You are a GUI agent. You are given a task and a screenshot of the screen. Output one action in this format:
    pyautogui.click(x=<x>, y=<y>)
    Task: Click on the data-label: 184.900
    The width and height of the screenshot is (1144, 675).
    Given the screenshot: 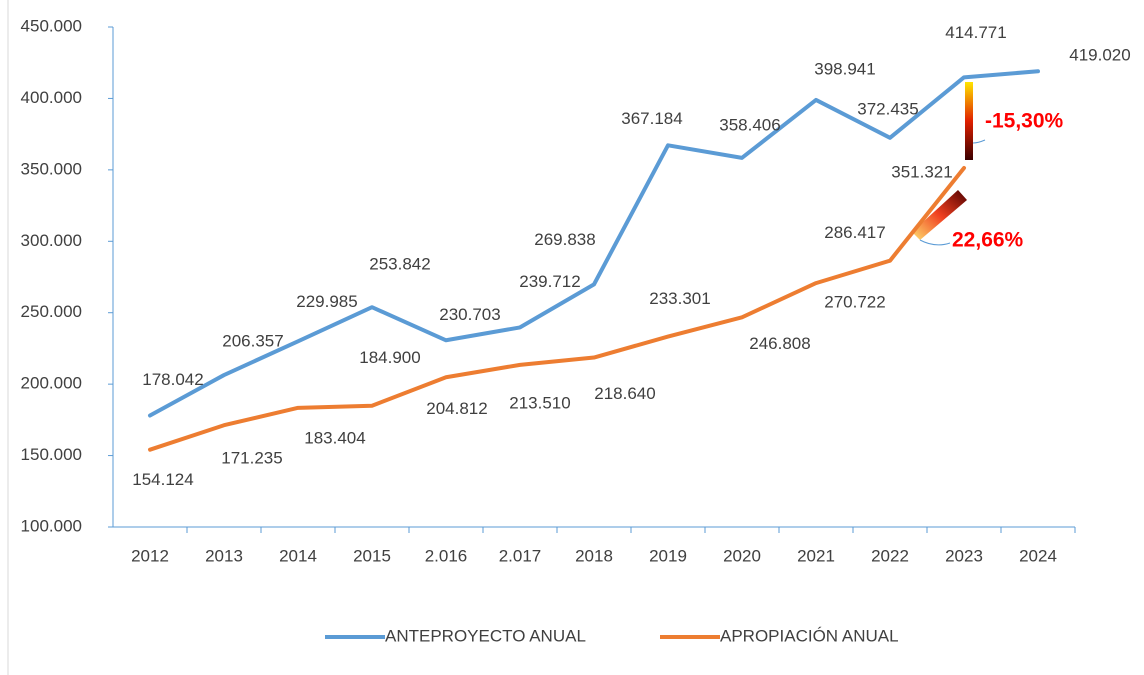 What is the action you would take?
    pyautogui.click(x=389, y=357)
    